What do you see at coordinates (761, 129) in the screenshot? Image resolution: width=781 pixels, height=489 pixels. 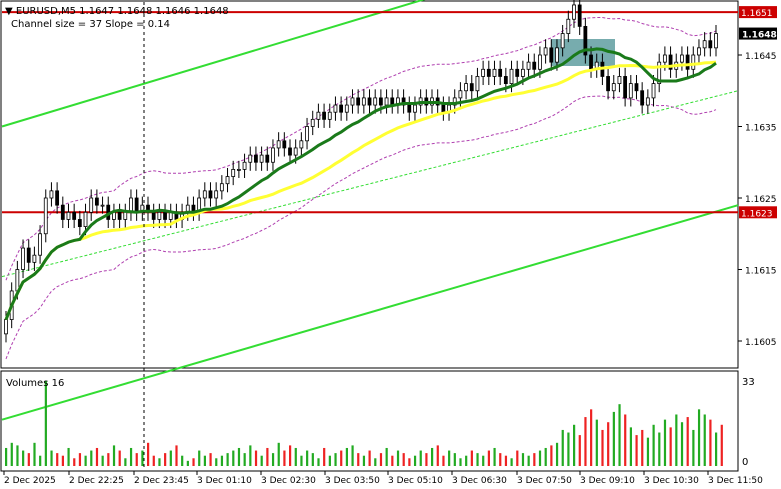 I see `y-tick-label: 1.1635` at bounding box center [761, 129].